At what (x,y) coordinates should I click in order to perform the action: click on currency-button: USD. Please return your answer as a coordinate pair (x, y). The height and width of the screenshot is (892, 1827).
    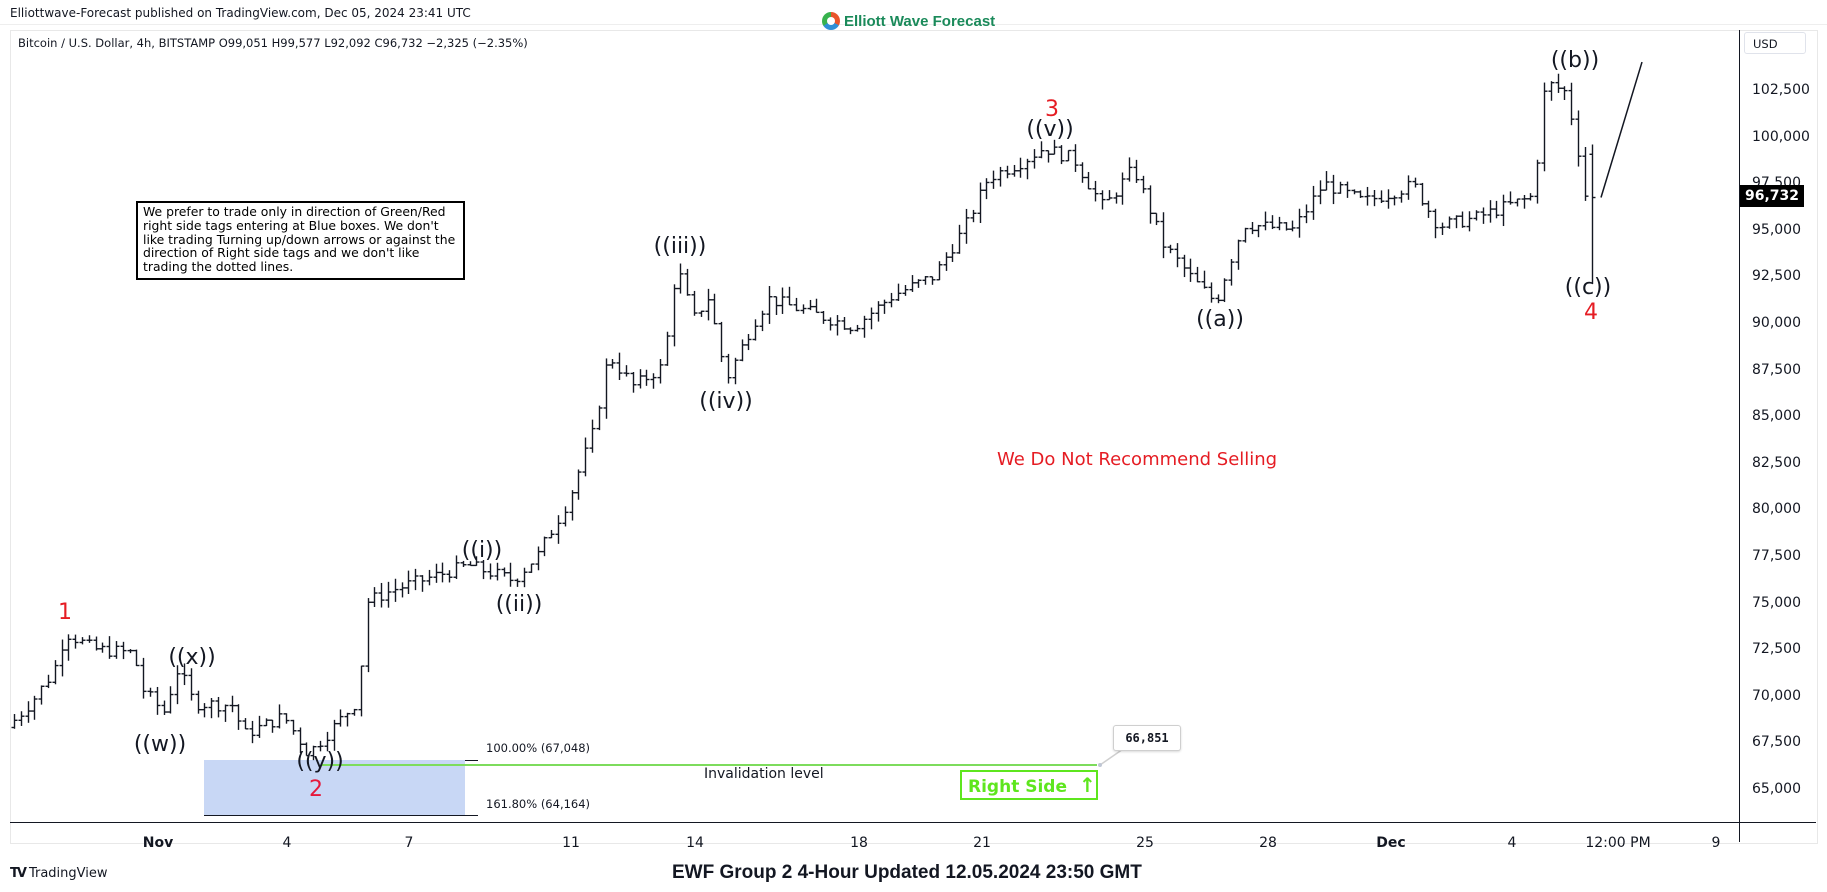
    Looking at the image, I should click on (1775, 43).